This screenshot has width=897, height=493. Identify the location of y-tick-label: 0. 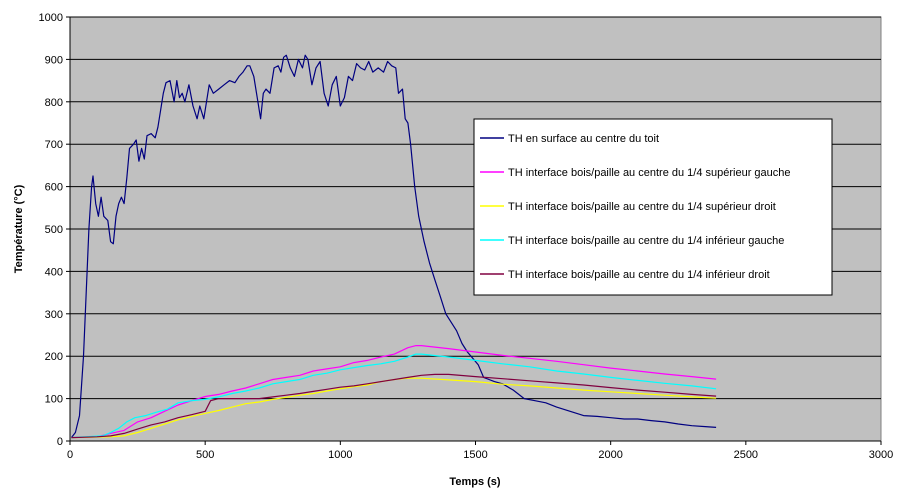
(60, 442).